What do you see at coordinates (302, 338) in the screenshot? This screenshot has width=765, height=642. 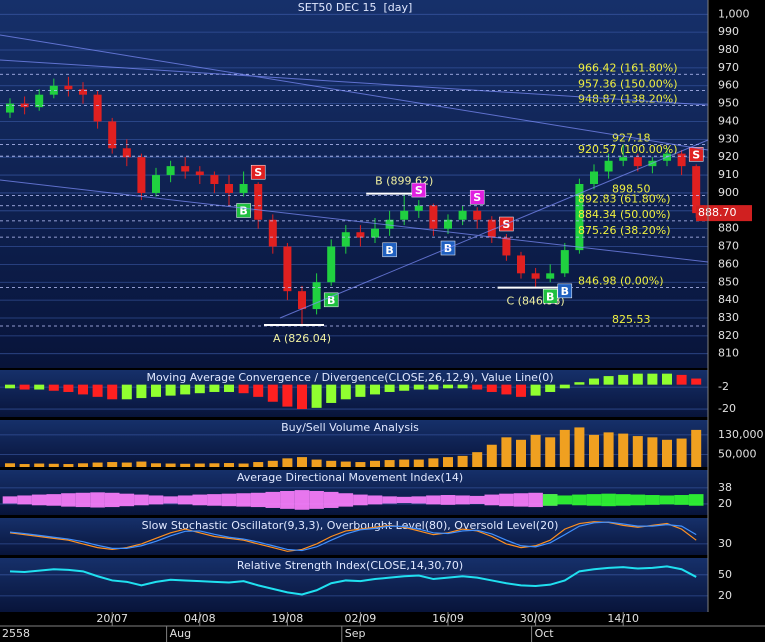 I see `pivot-label: A (826.04)` at bounding box center [302, 338].